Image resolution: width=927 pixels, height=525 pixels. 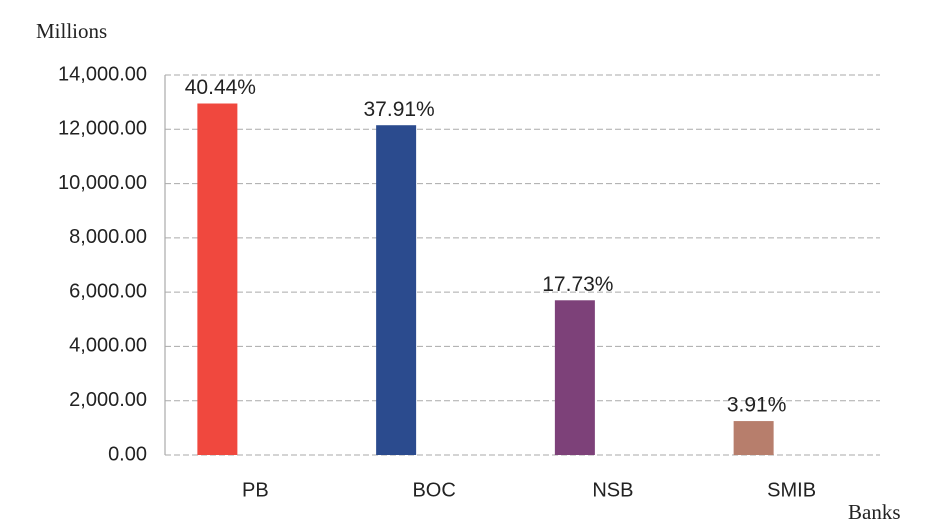 I want to click on x-axis-label: Banks, so click(x=874, y=512).